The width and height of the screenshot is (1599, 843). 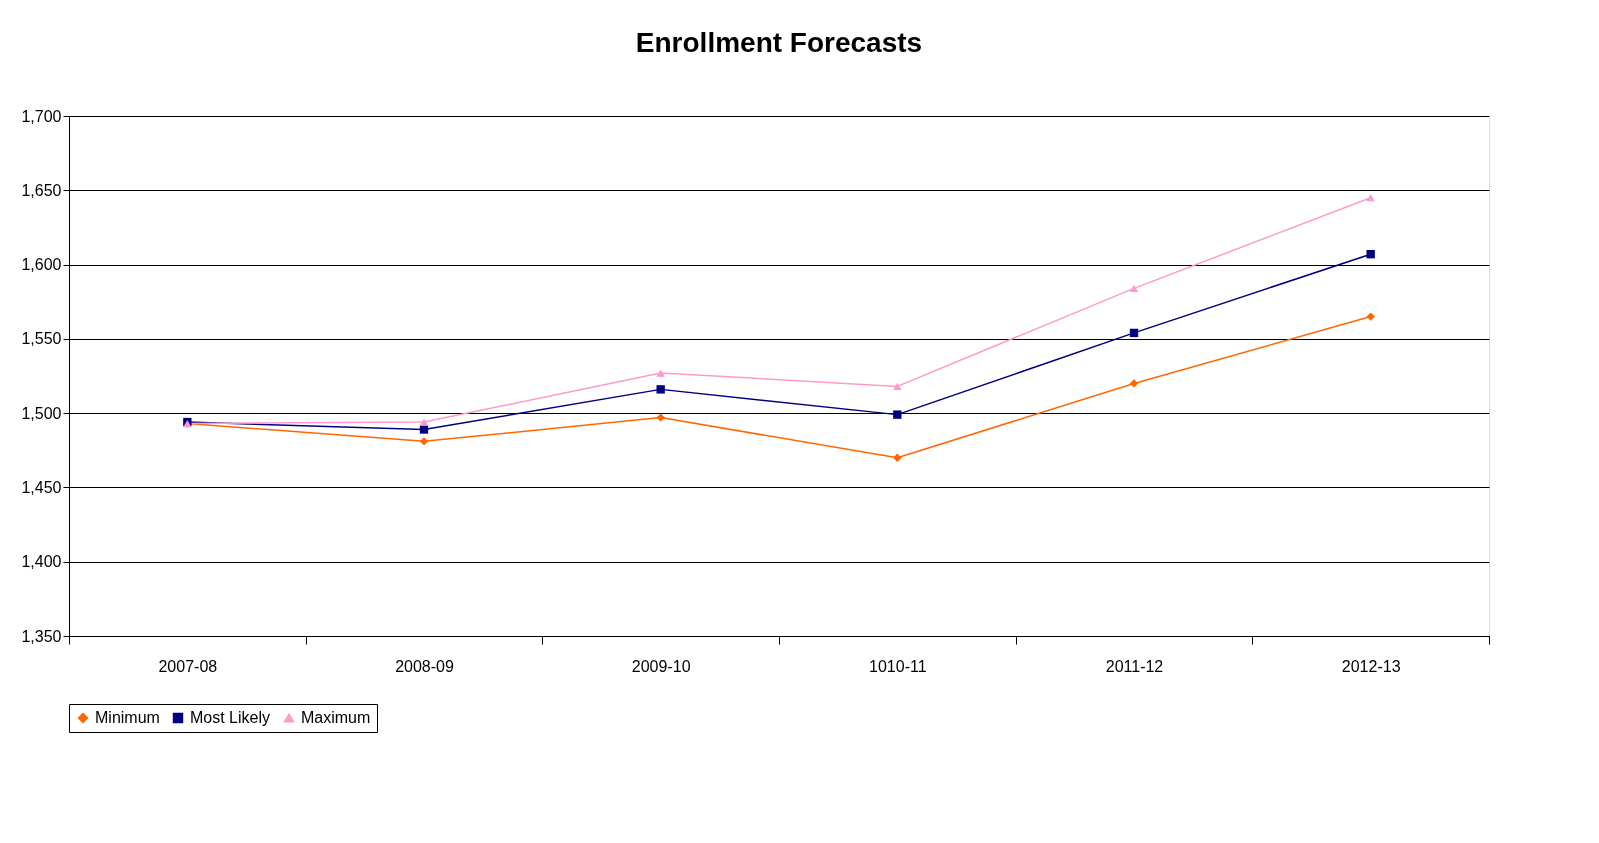 What do you see at coordinates (898, 666) in the screenshot?
I see `x-tick-label: 1010-11` at bounding box center [898, 666].